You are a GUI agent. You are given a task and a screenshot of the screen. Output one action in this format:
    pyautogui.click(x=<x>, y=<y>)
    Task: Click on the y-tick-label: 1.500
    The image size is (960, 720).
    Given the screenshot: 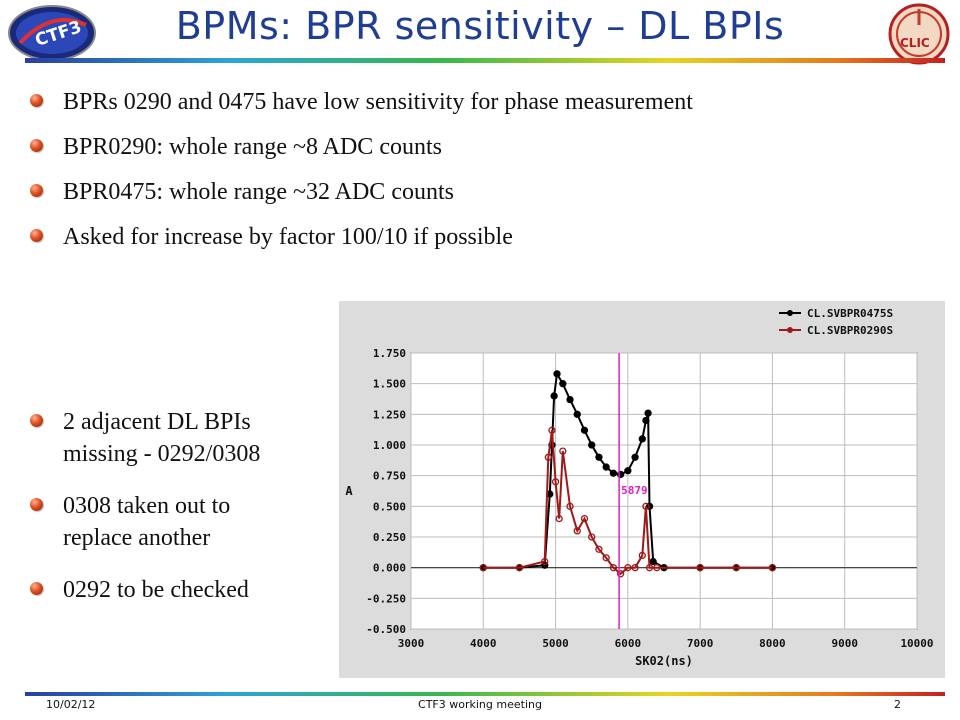 What is the action you would take?
    pyautogui.click(x=389, y=384)
    